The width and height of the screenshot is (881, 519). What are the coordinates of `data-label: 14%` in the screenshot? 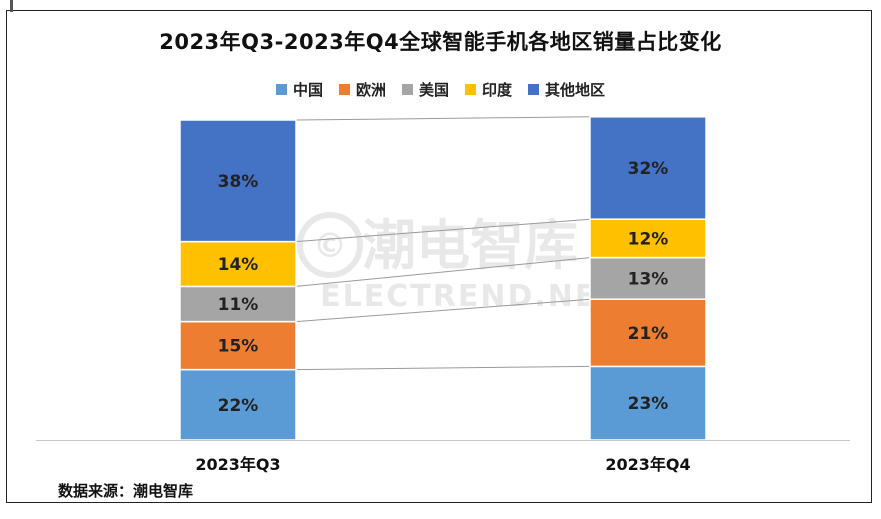 It's located at (238, 265).